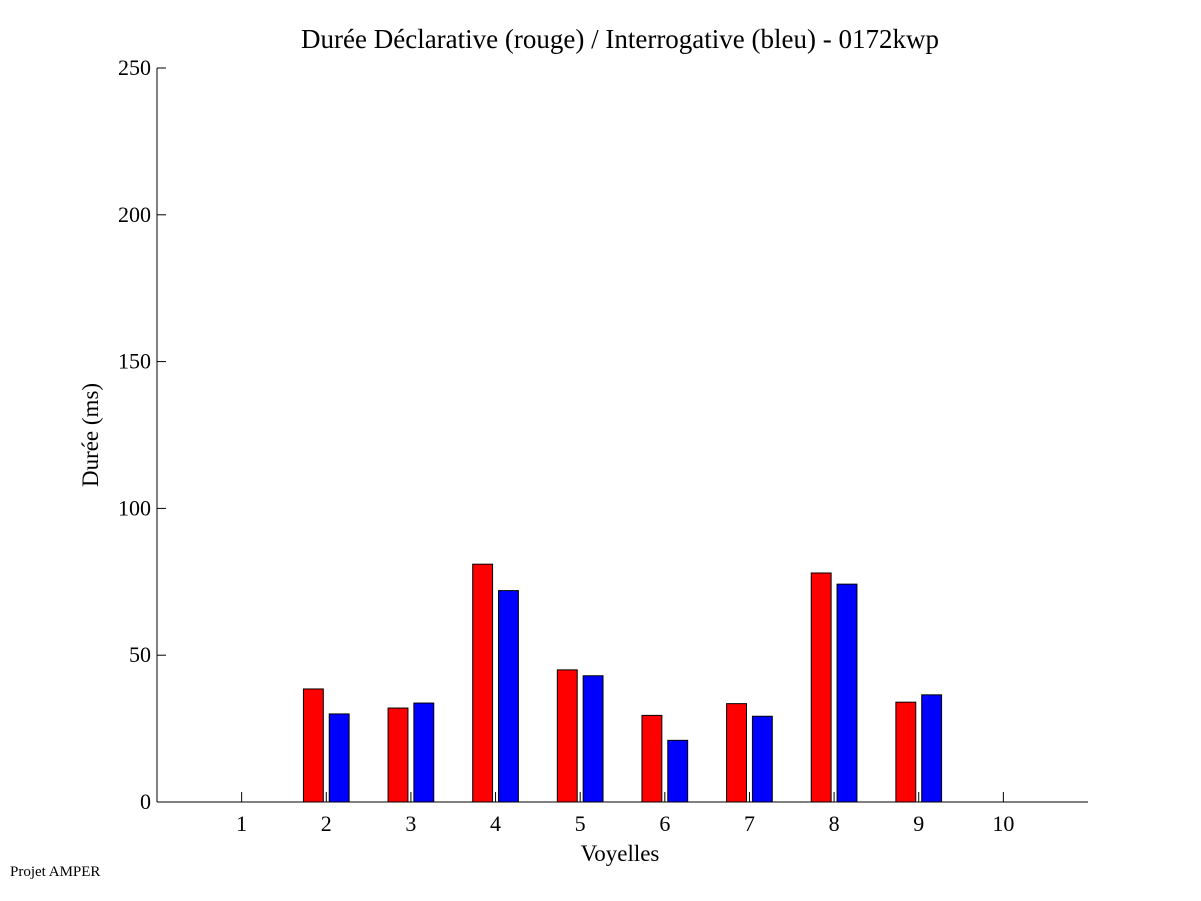 Image resolution: width=1201 pixels, height=901 pixels. What do you see at coordinates (1003, 823) in the screenshot?
I see `x-tick-label: 10` at bounding box center [1003, 823].